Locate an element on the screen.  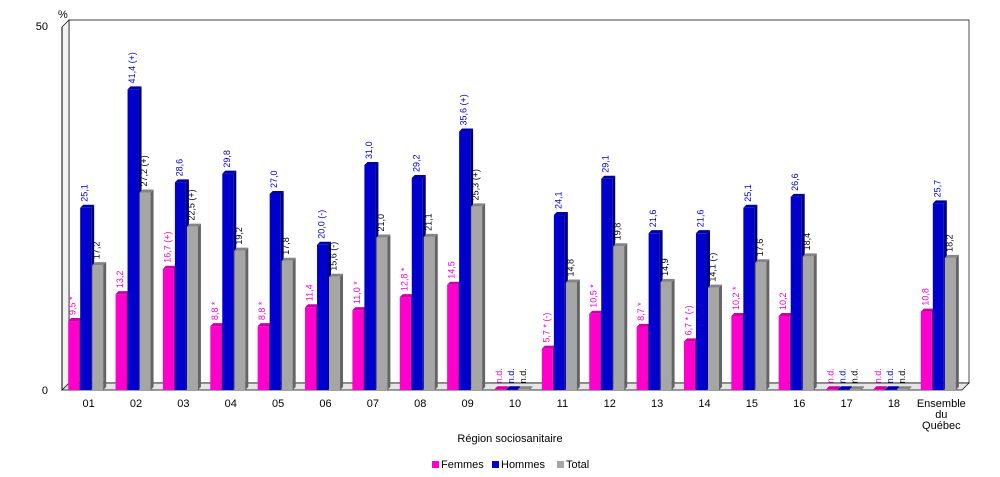
y-axis-unit: % is located at coordinates (63, 15).